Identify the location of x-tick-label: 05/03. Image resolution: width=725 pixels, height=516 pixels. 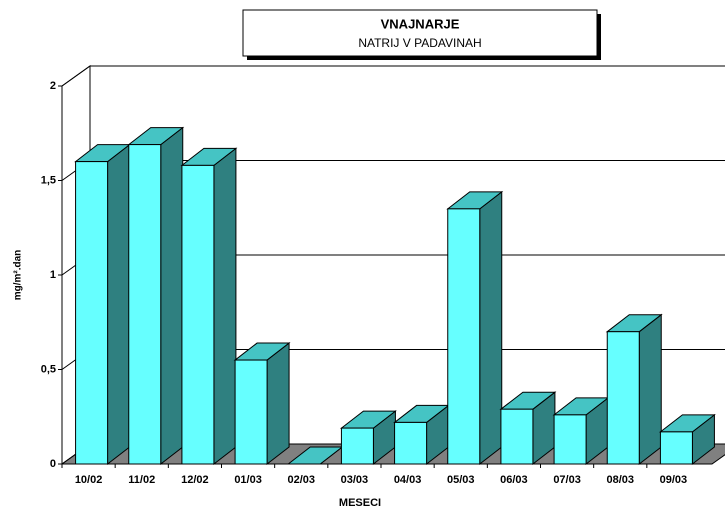
(461, 480).